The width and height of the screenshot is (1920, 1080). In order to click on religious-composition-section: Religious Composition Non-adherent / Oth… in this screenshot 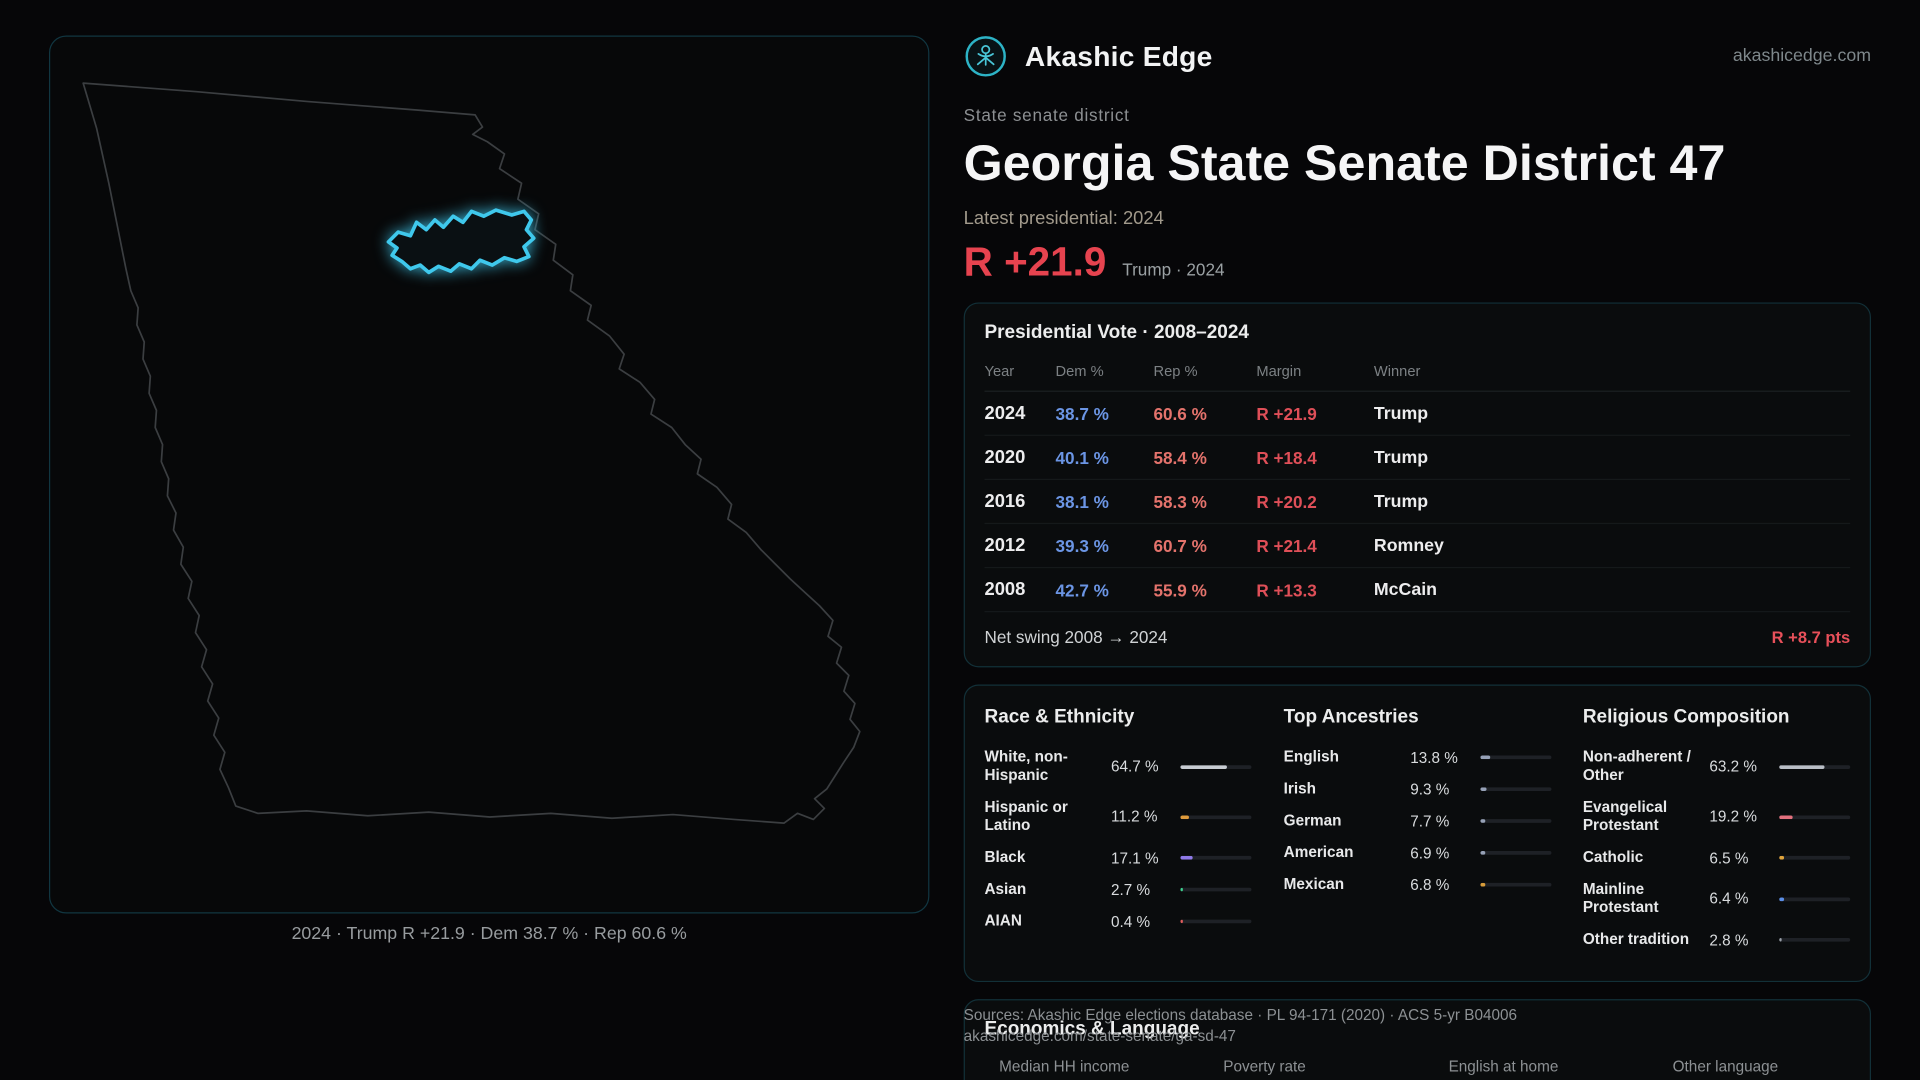, I will do `click(1716, 834)`.